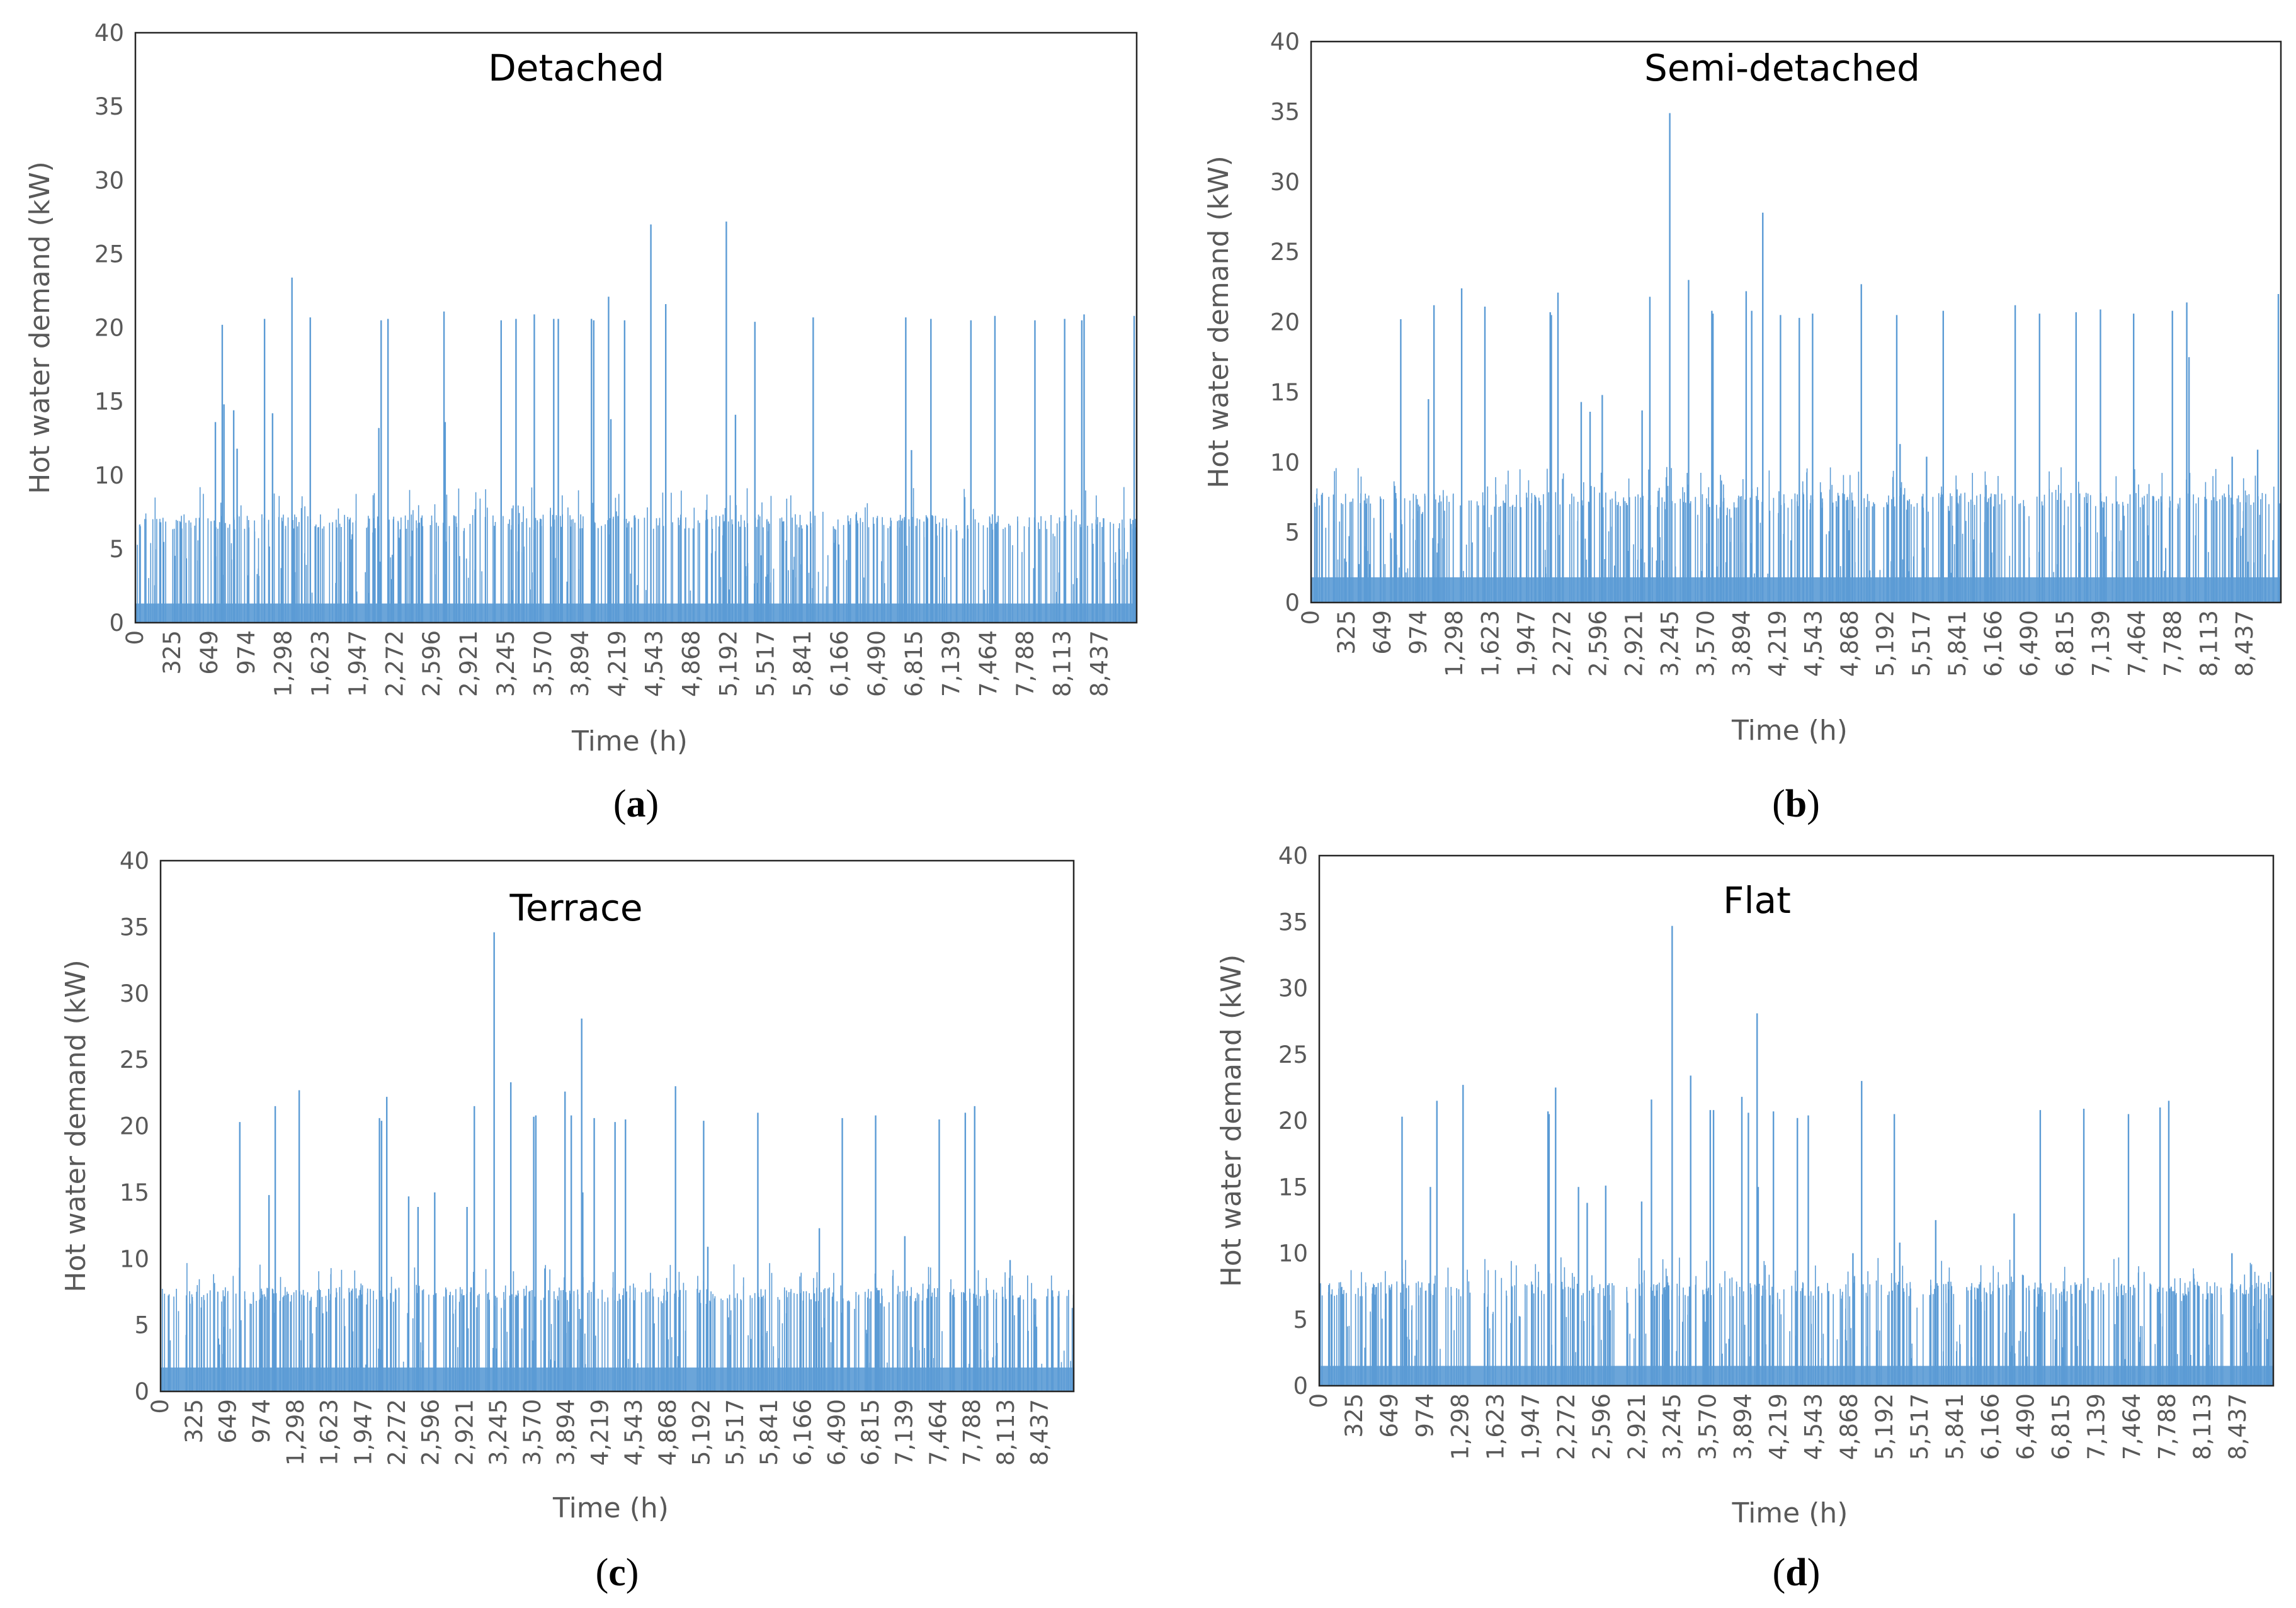  What do you see at coordinates (618, 1573) in the screenshot?
I see `panel-caption: (c)` at bounding box center [618, 1573].